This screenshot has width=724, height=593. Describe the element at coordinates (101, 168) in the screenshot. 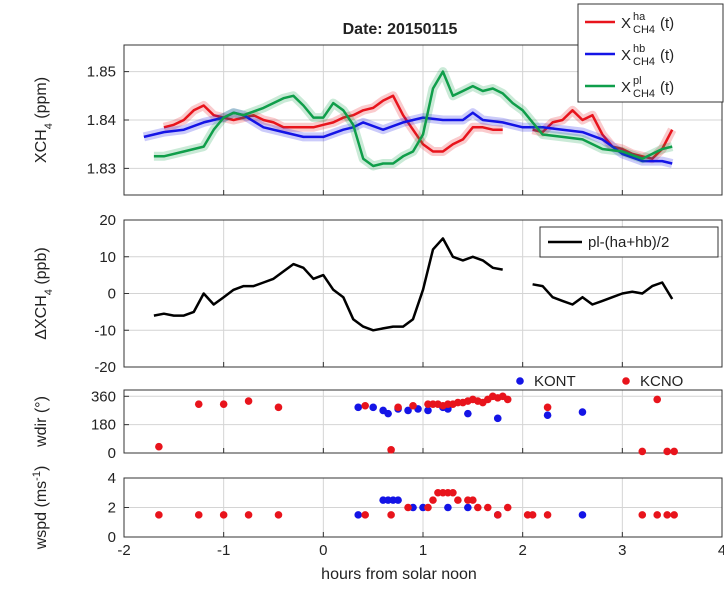

I see `y-tick-label: 1.83` at that location.